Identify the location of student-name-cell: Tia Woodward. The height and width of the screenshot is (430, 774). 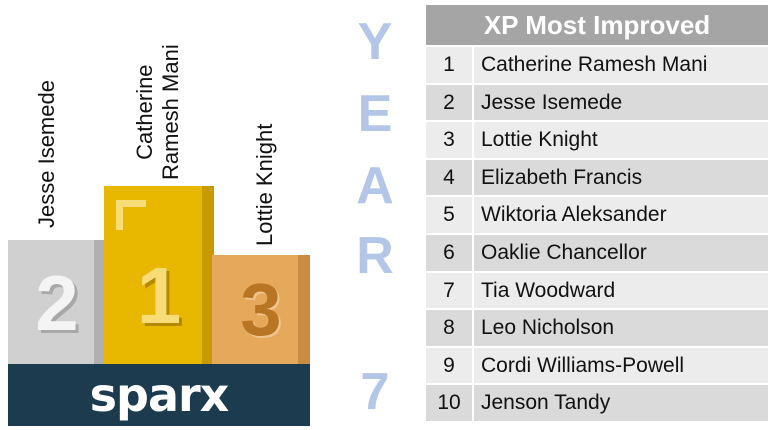
(621, 290).